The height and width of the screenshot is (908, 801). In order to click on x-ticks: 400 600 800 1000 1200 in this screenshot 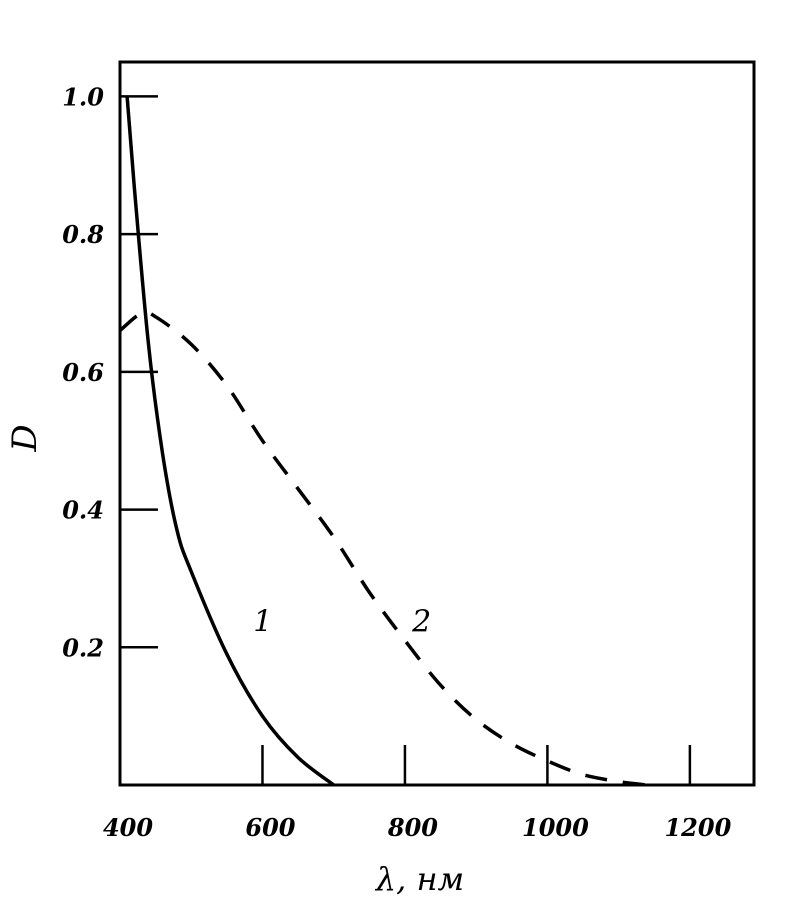, I will do `click(417, 793)`.